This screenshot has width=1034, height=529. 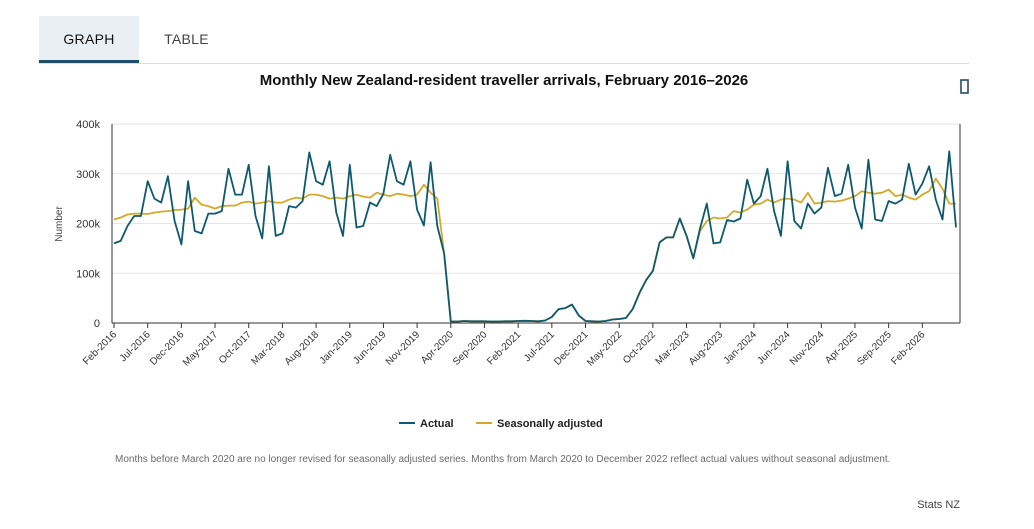 I want to click on x-tick-label: Oct-2022, so click(x=639, y=347).